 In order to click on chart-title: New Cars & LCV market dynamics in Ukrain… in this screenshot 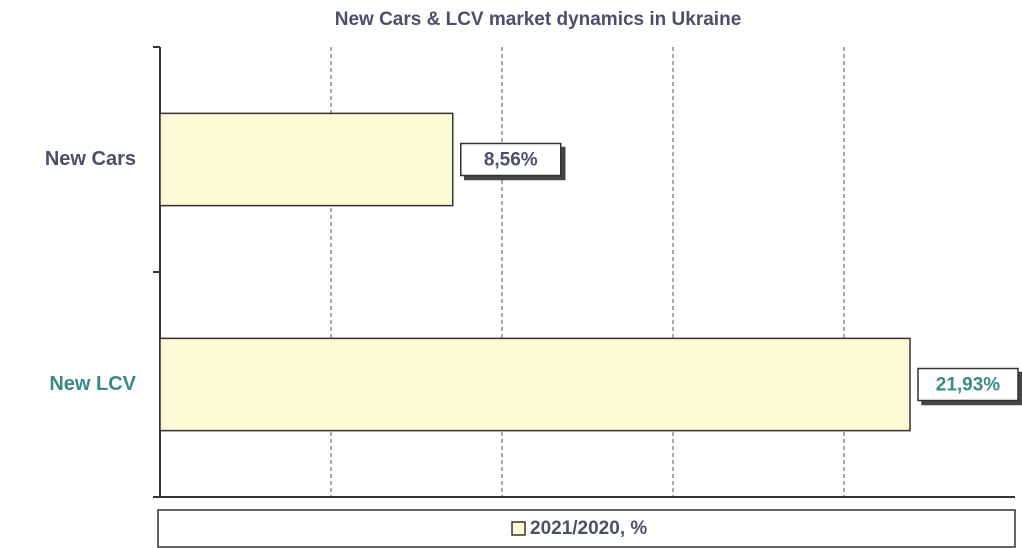, I will do `click(538, 19)`.